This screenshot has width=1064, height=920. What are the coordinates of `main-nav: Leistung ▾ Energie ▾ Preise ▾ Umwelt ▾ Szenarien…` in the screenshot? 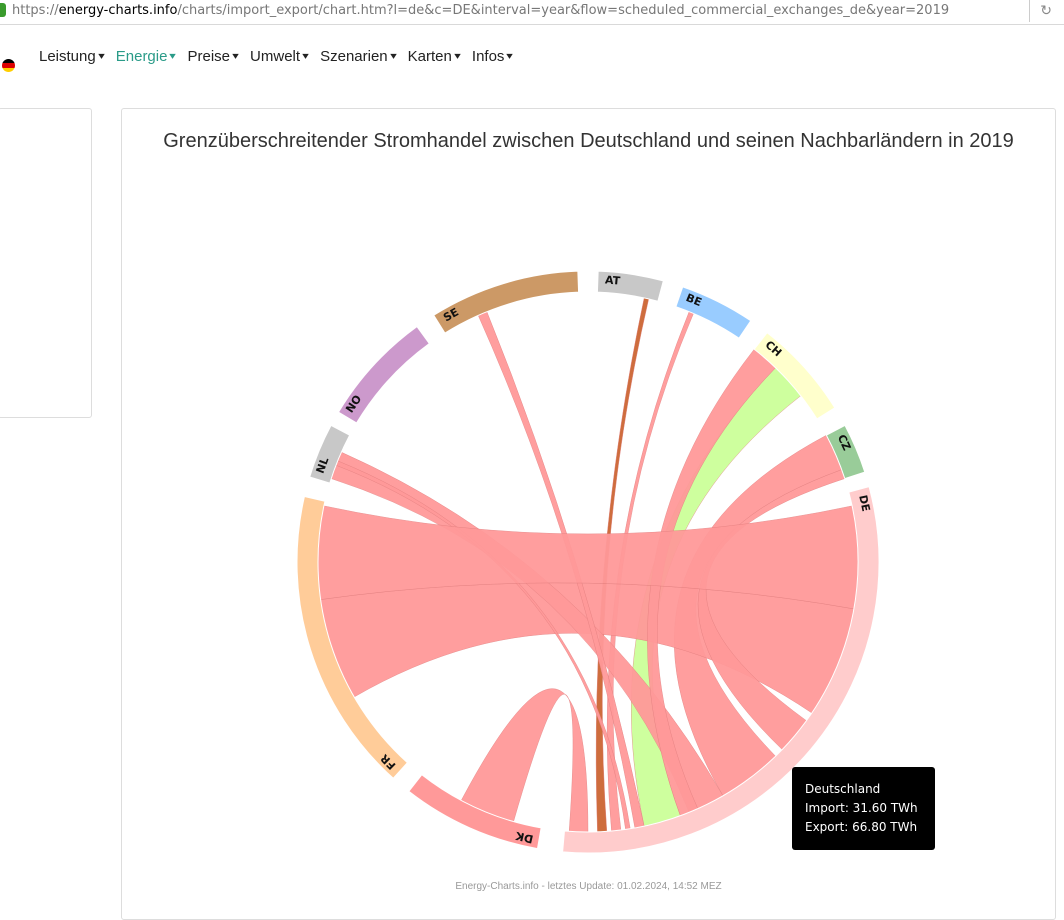 It's located at (532, 58).